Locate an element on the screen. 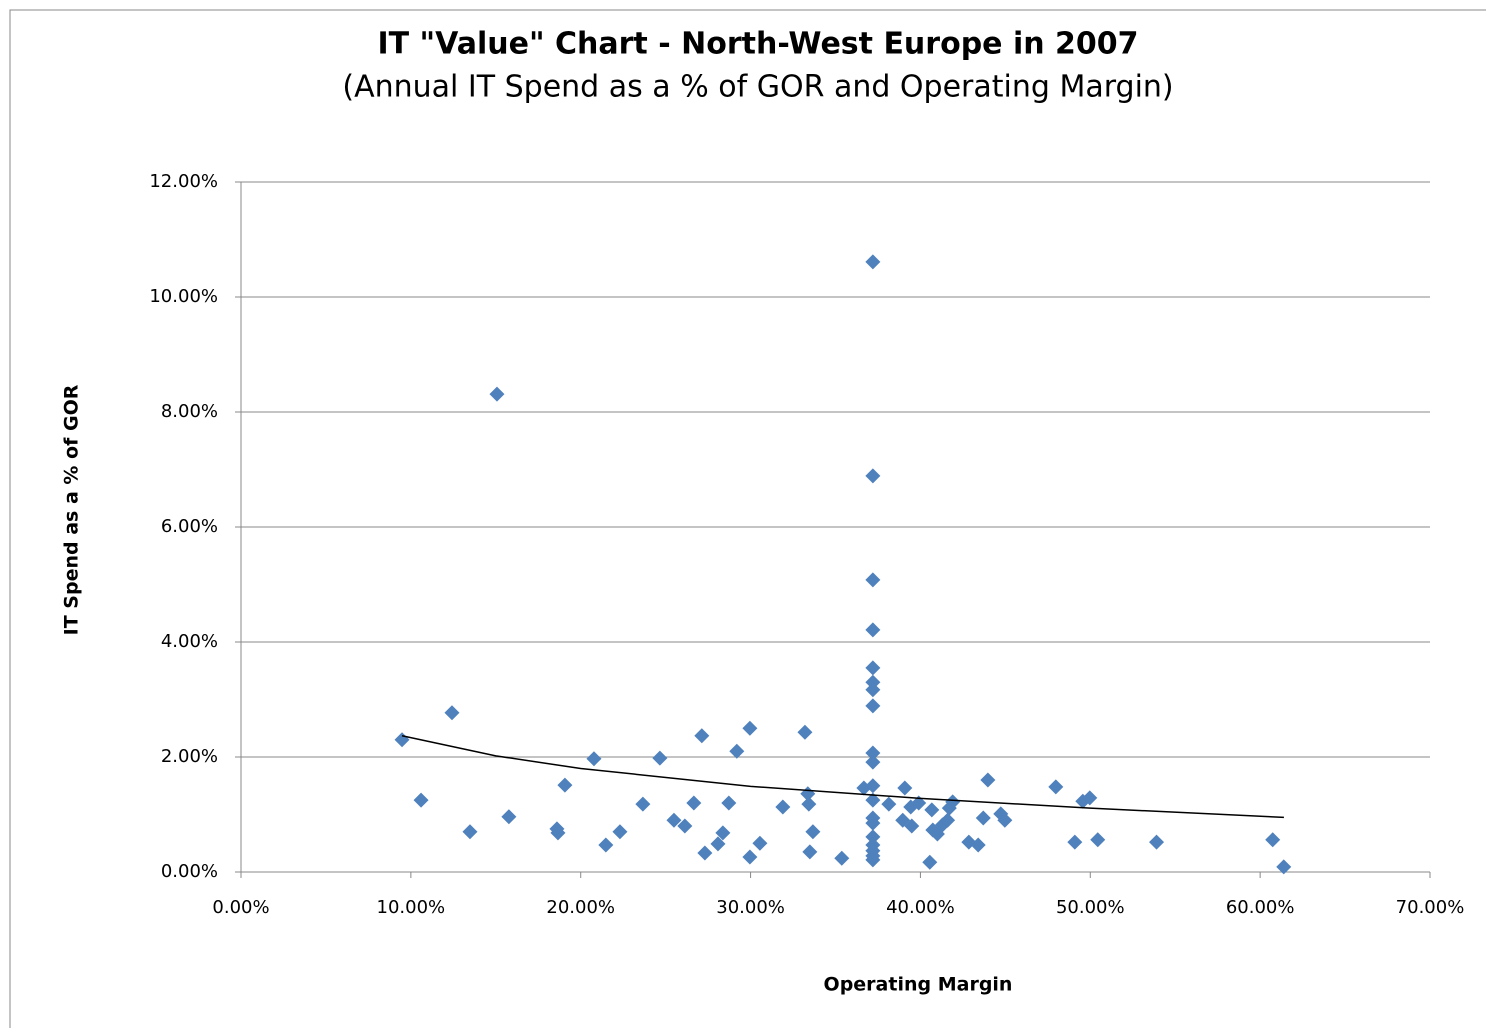 This screenshot has width=1486, height=1028. x-axis-label: Operating Margin is located at coordinates (918, 985).